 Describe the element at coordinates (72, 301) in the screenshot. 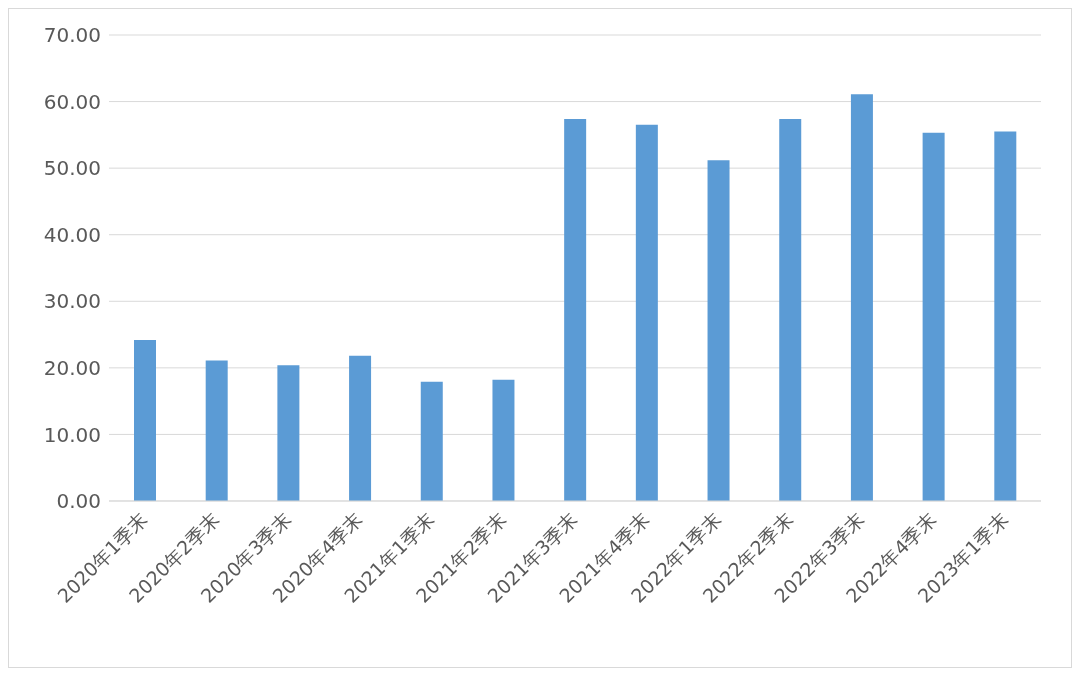

I see `y-tick-label: 30.00` at that location.